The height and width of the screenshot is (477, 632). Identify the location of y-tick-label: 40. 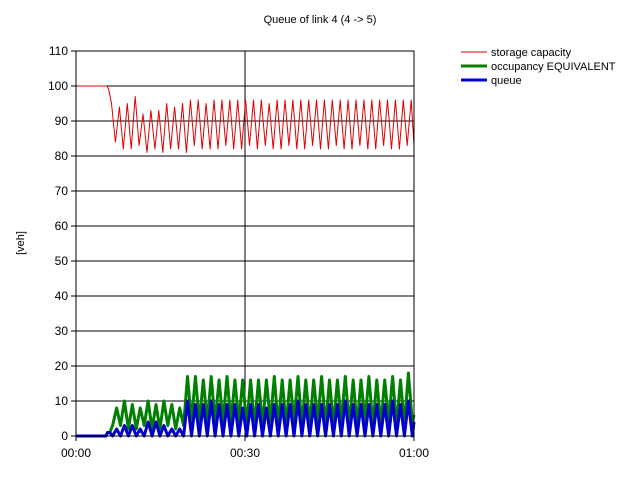
(62, 296).